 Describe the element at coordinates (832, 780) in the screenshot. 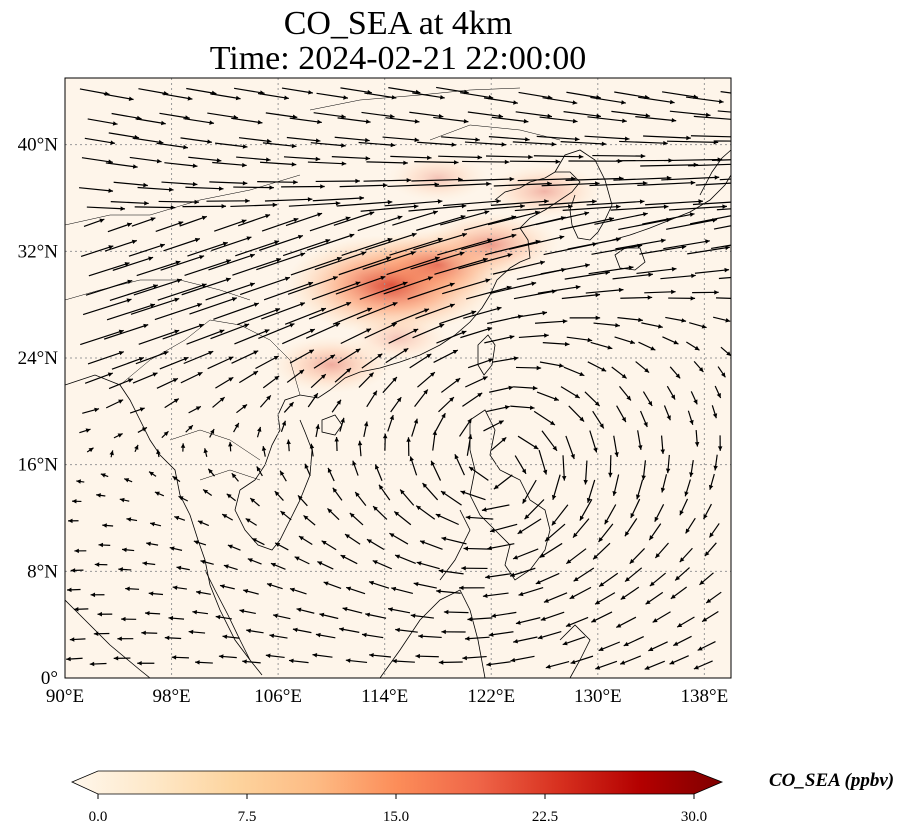

I see `colorbar-label: CO_SEA (ppbv)` at that location.